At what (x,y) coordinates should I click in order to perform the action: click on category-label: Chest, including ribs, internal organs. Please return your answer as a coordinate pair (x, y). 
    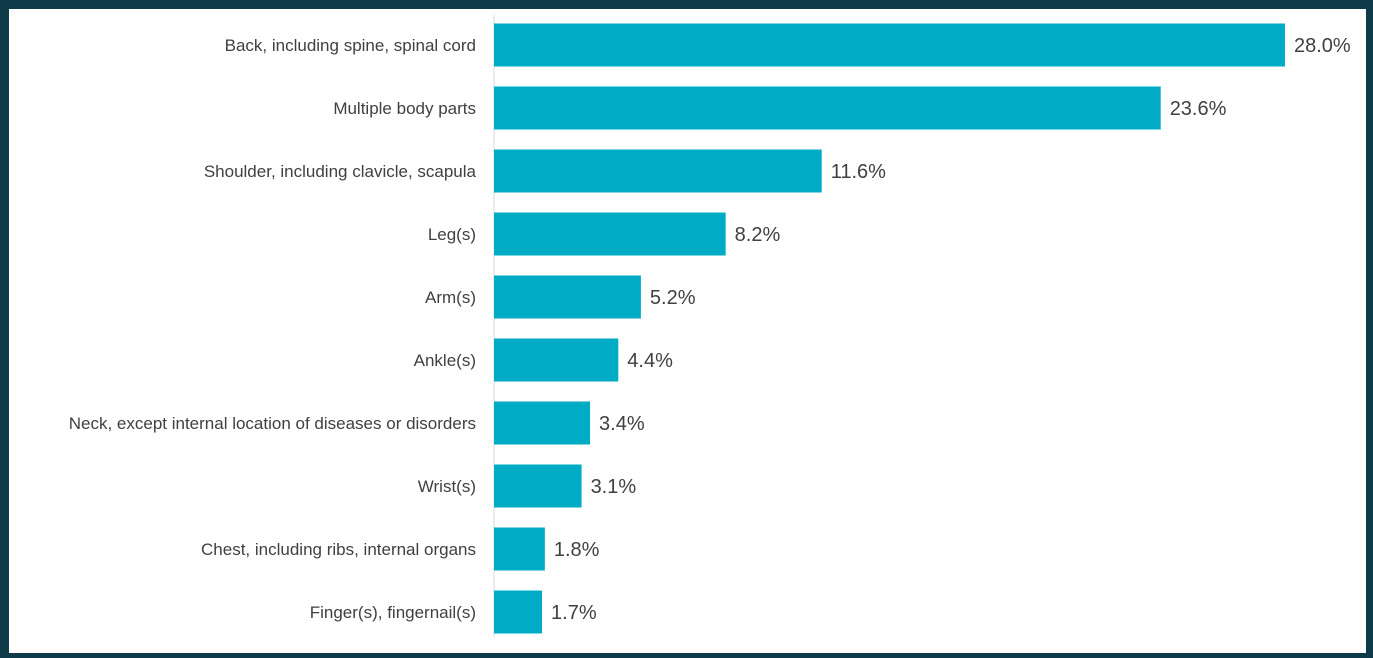
    Looking at the image, I should click on (338, 549).